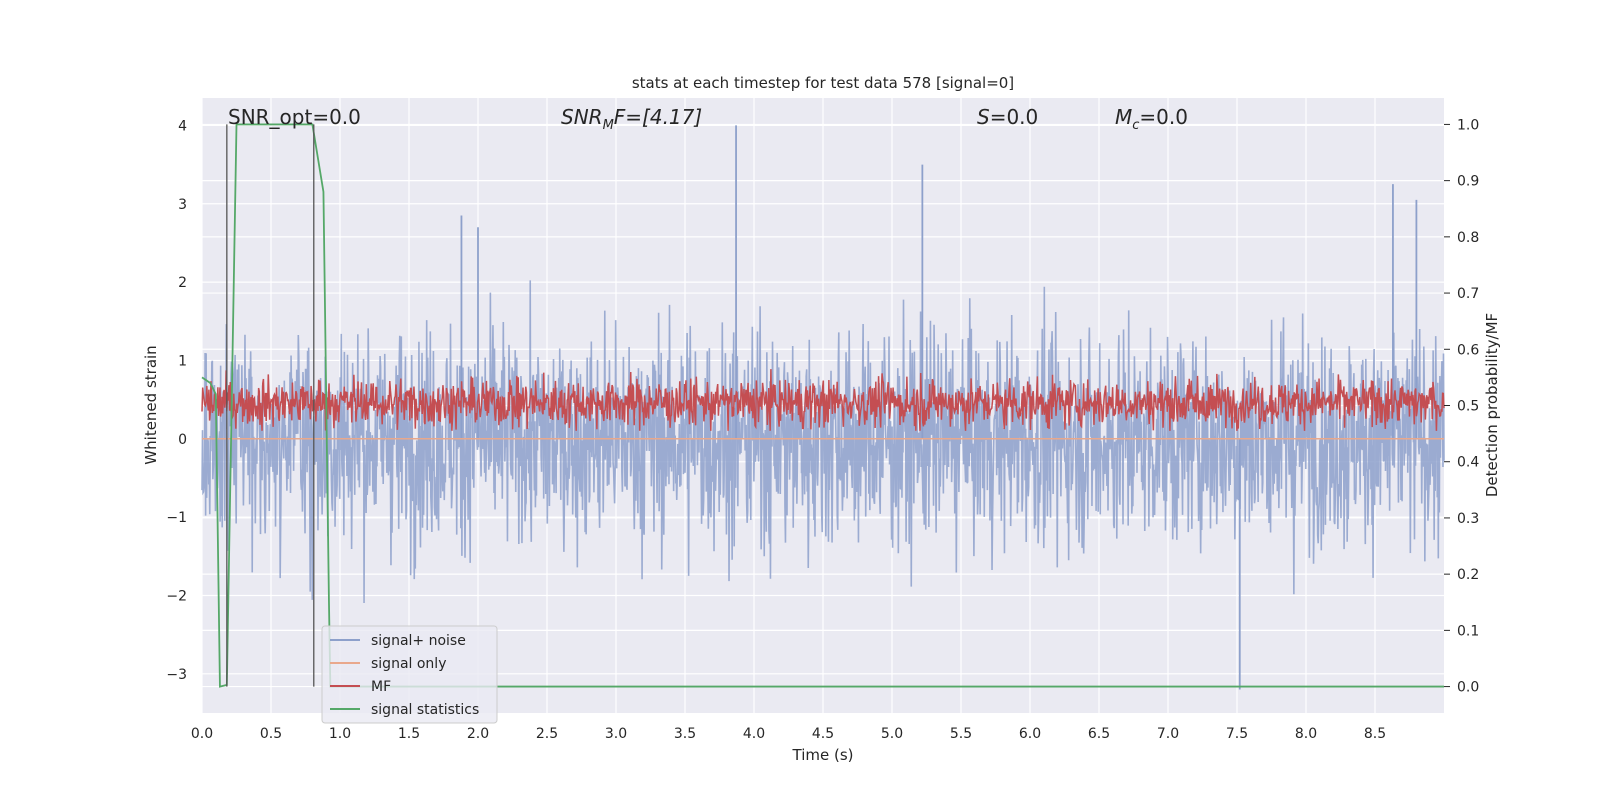 The image size is (1600, 800). Describe the element at coordinates (381, 687) in the screenshot. I see `legend-label-mf: MF` at that location.